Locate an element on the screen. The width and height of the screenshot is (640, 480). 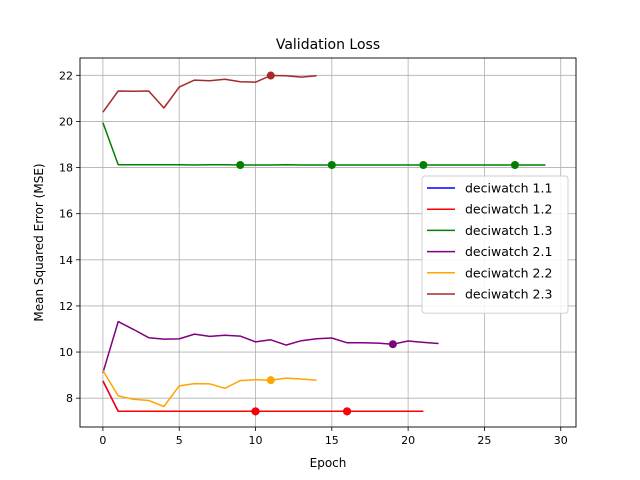
legend-box is located at coordinates (495, 244).